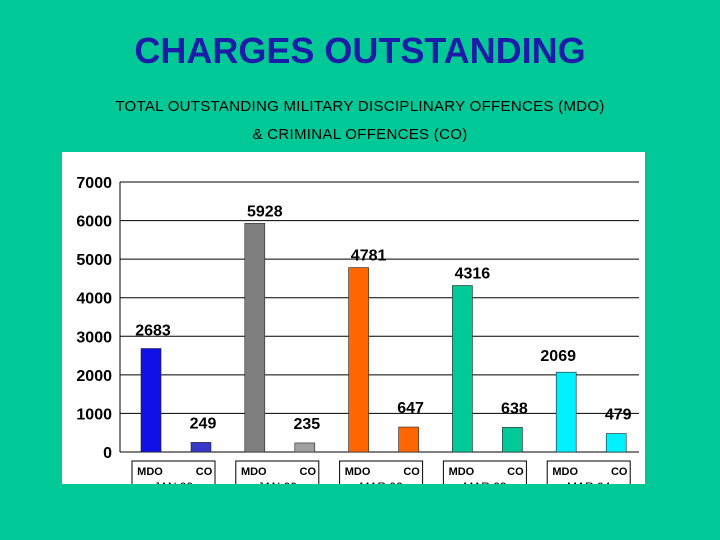 This screenshot has height=540, width=720. Describe the element at coordinates (618, 415) in the screenshot. I see `data-label: 479` at that location.